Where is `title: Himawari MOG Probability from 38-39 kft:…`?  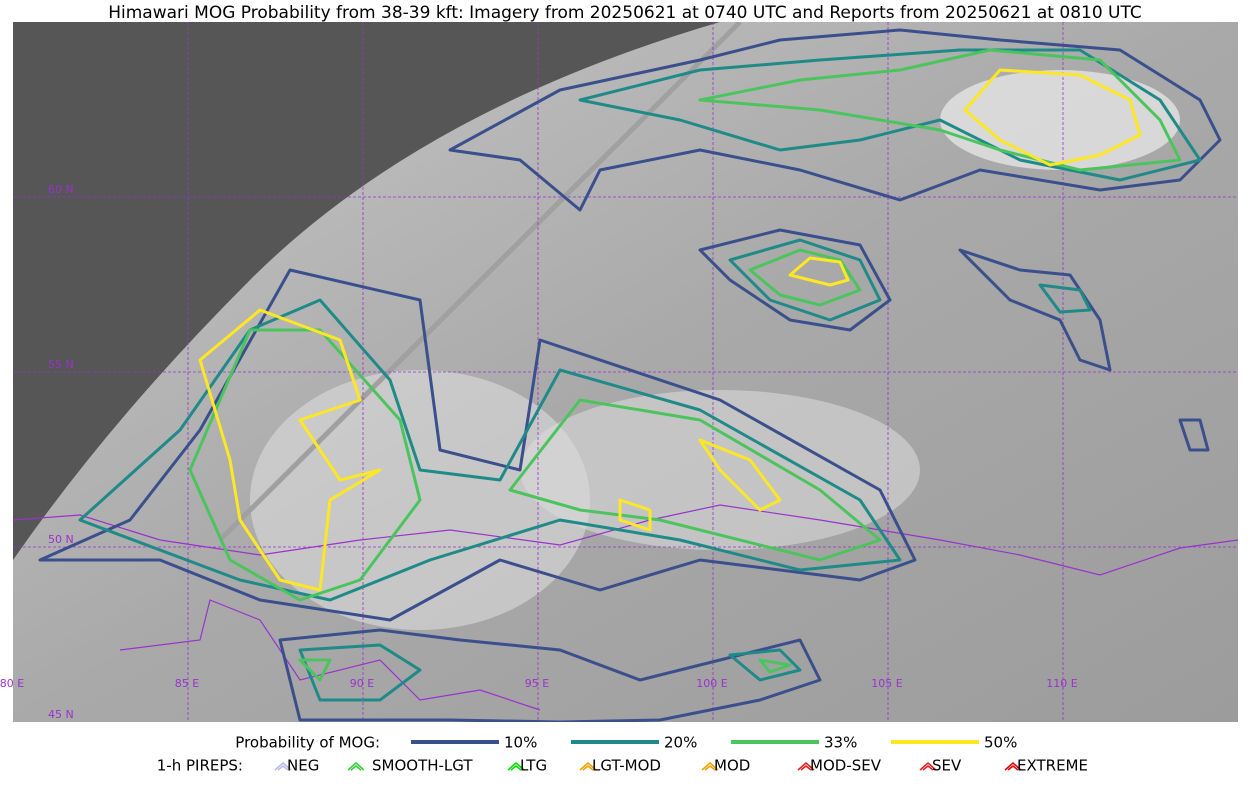
title: Himawari MOG Probability from 38-39 kft:… is located at coordinates (625, 13).